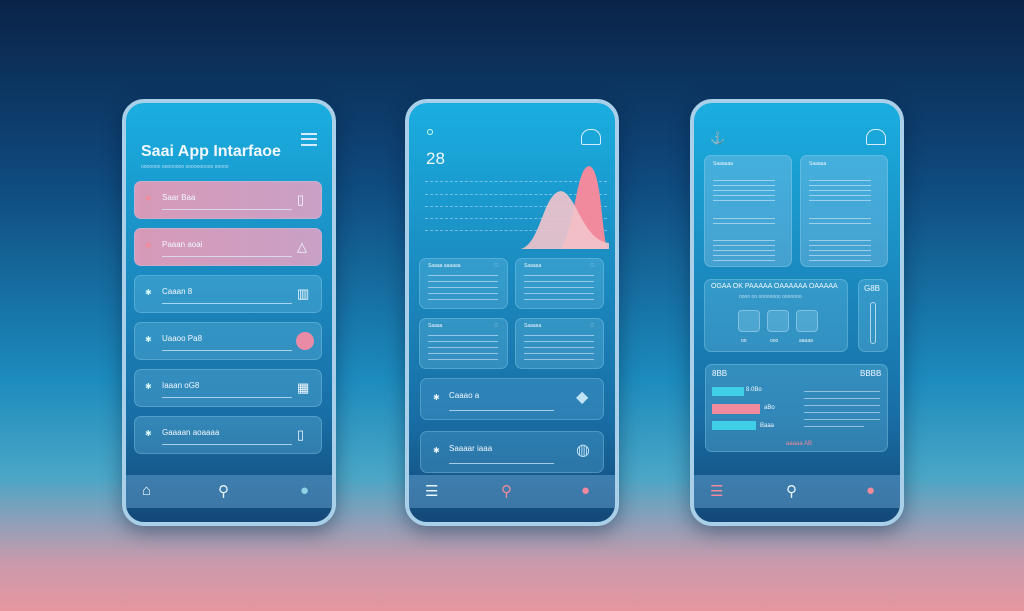  Describe the element at coordinates (512, 399) in the screenshot. I see `list-item: ✱ Caaao a ◆` at that location.